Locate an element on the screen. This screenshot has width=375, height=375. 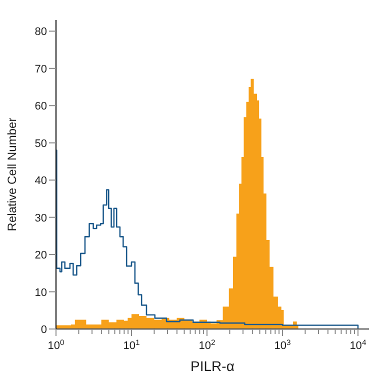
y-tick-label: 10 is located at coordinates (40, 292).